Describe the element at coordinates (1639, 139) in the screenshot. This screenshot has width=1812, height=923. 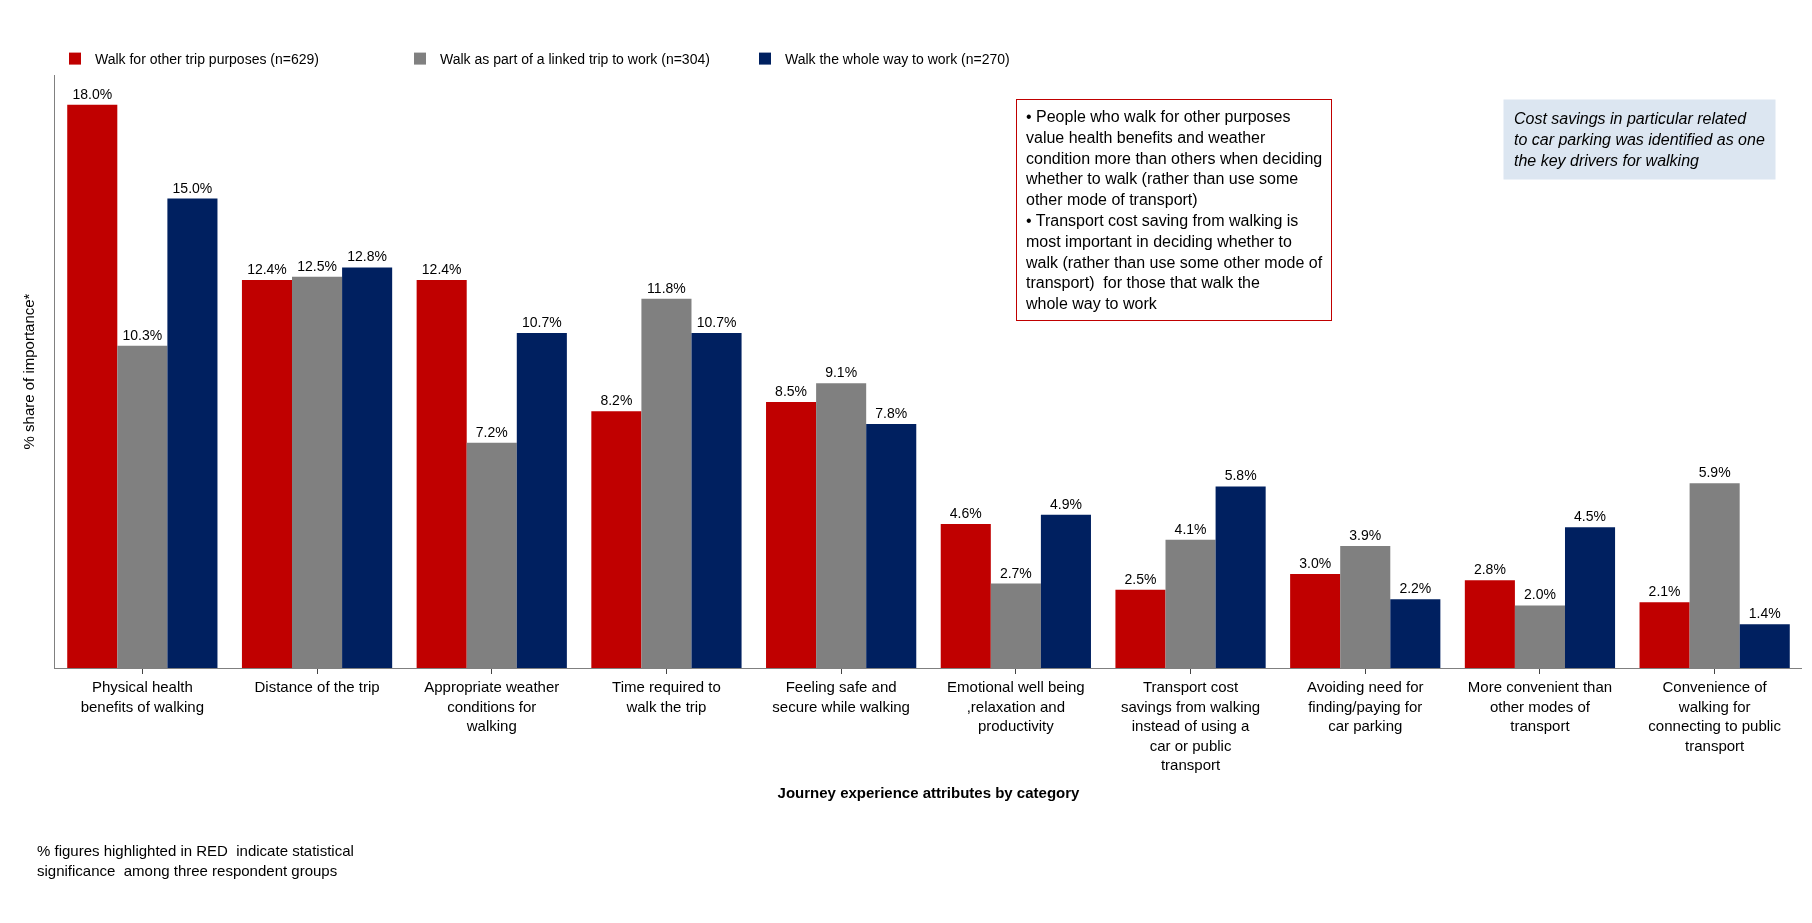
I see `annotation: Cost savings in particular related to car parking was identified as one the key drivers for walking` at that location.